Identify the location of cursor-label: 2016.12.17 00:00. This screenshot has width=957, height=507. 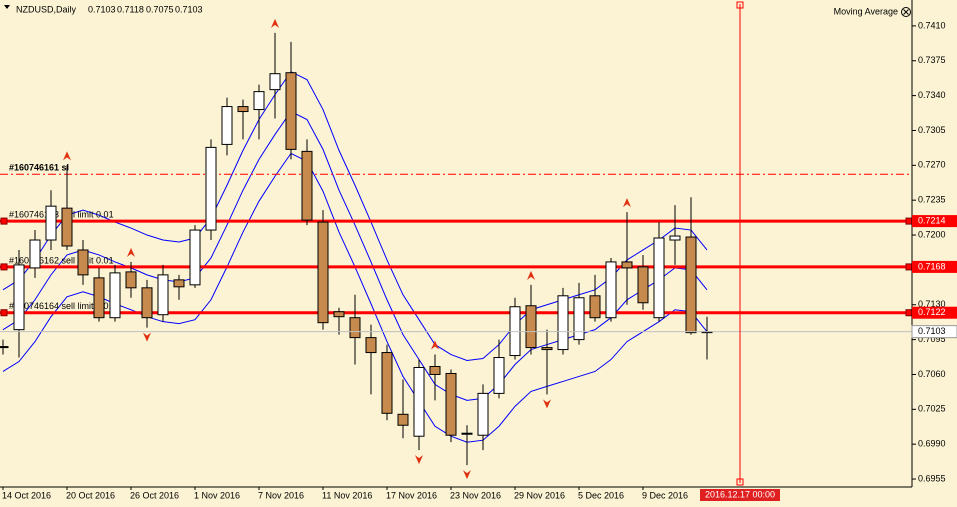
(740, 494).